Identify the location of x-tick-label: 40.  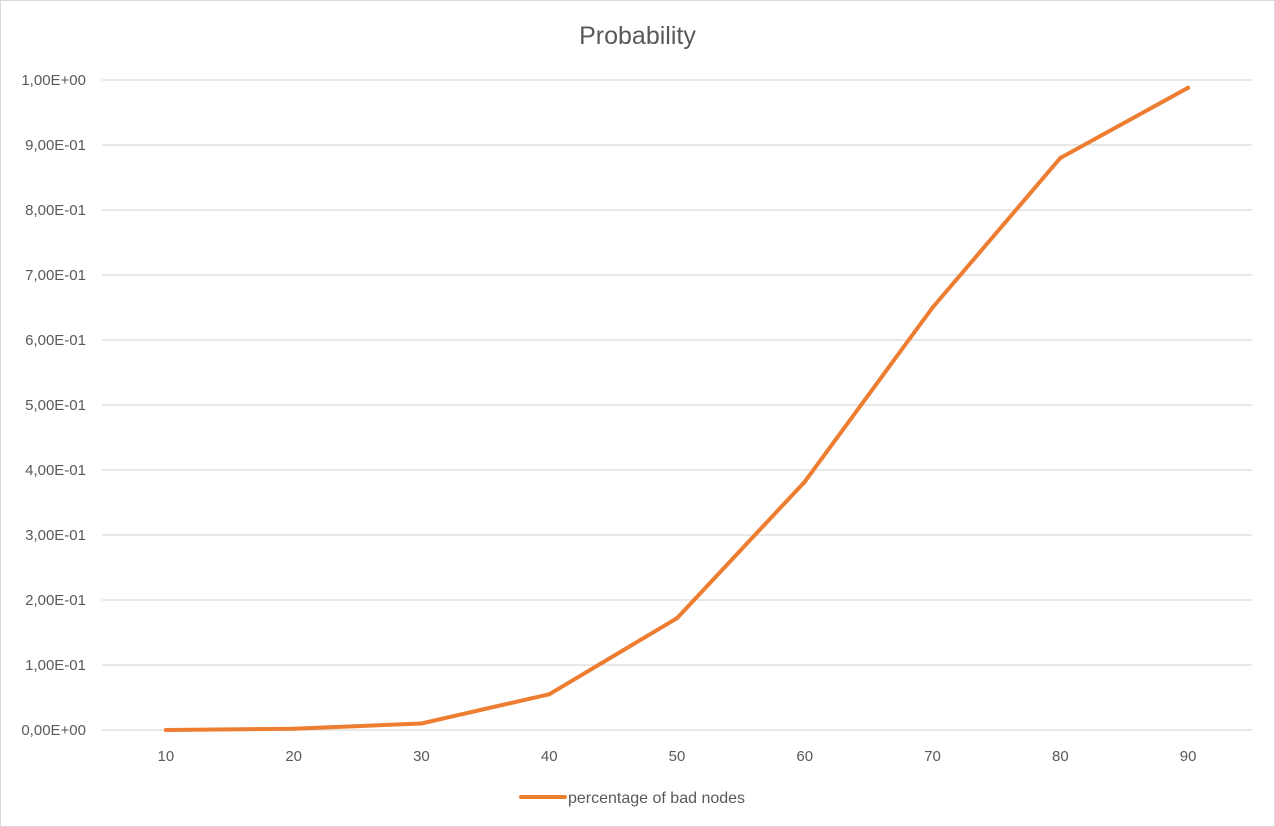
(549, 756).